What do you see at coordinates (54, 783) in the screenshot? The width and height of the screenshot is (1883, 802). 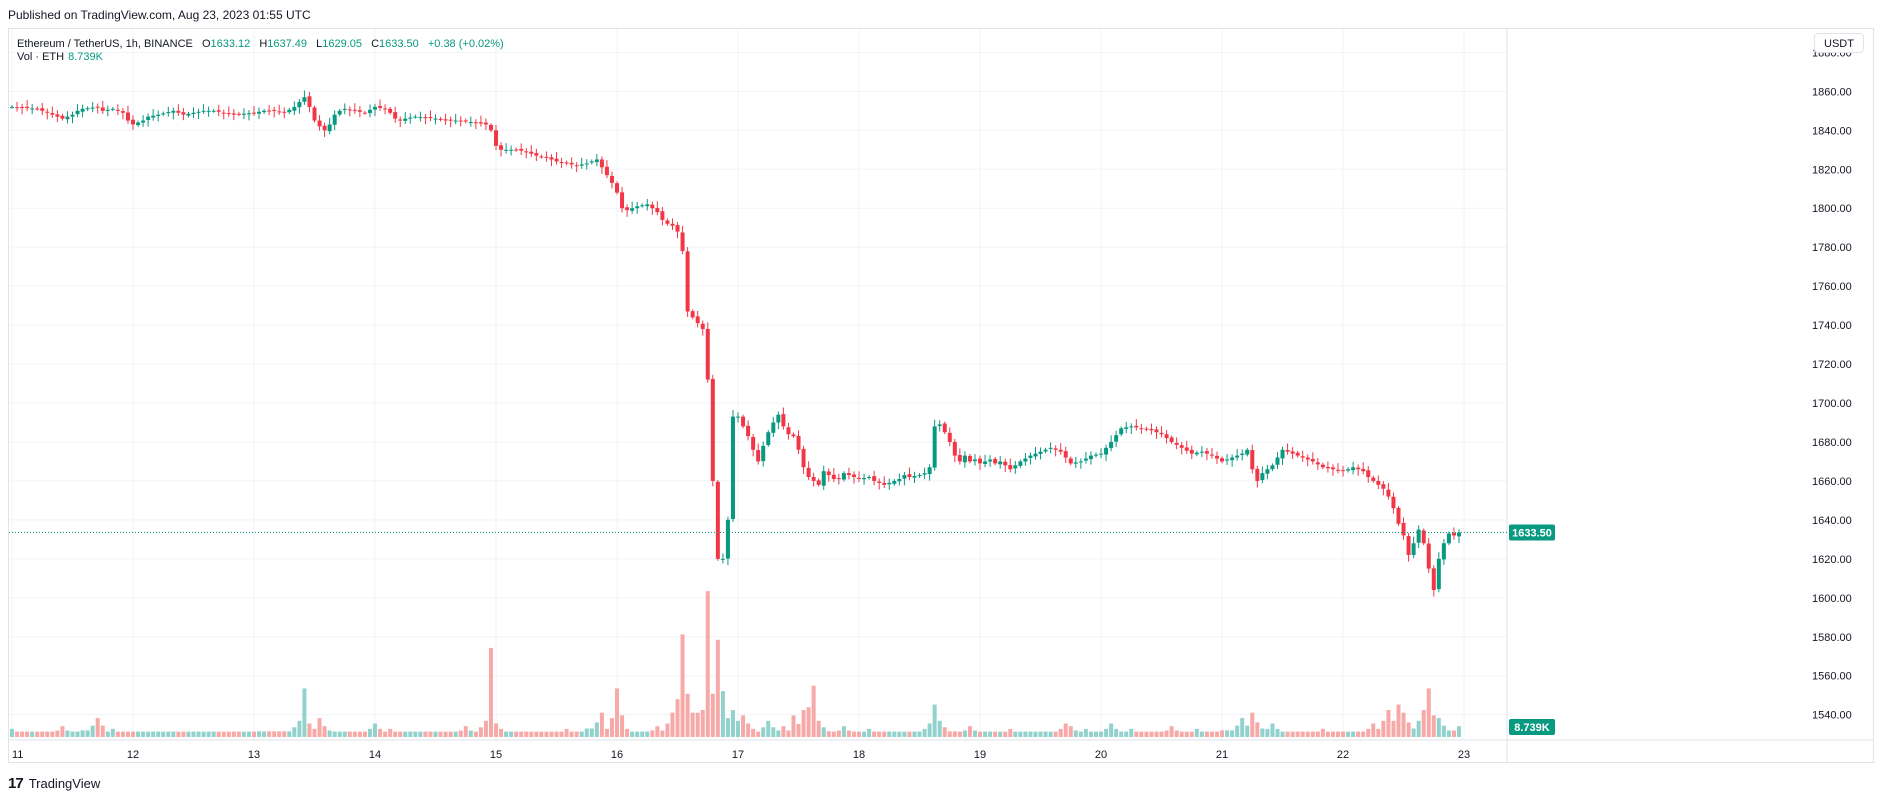 I see `footer-brand: 17 TradingView` at bounding box center [54, 783].